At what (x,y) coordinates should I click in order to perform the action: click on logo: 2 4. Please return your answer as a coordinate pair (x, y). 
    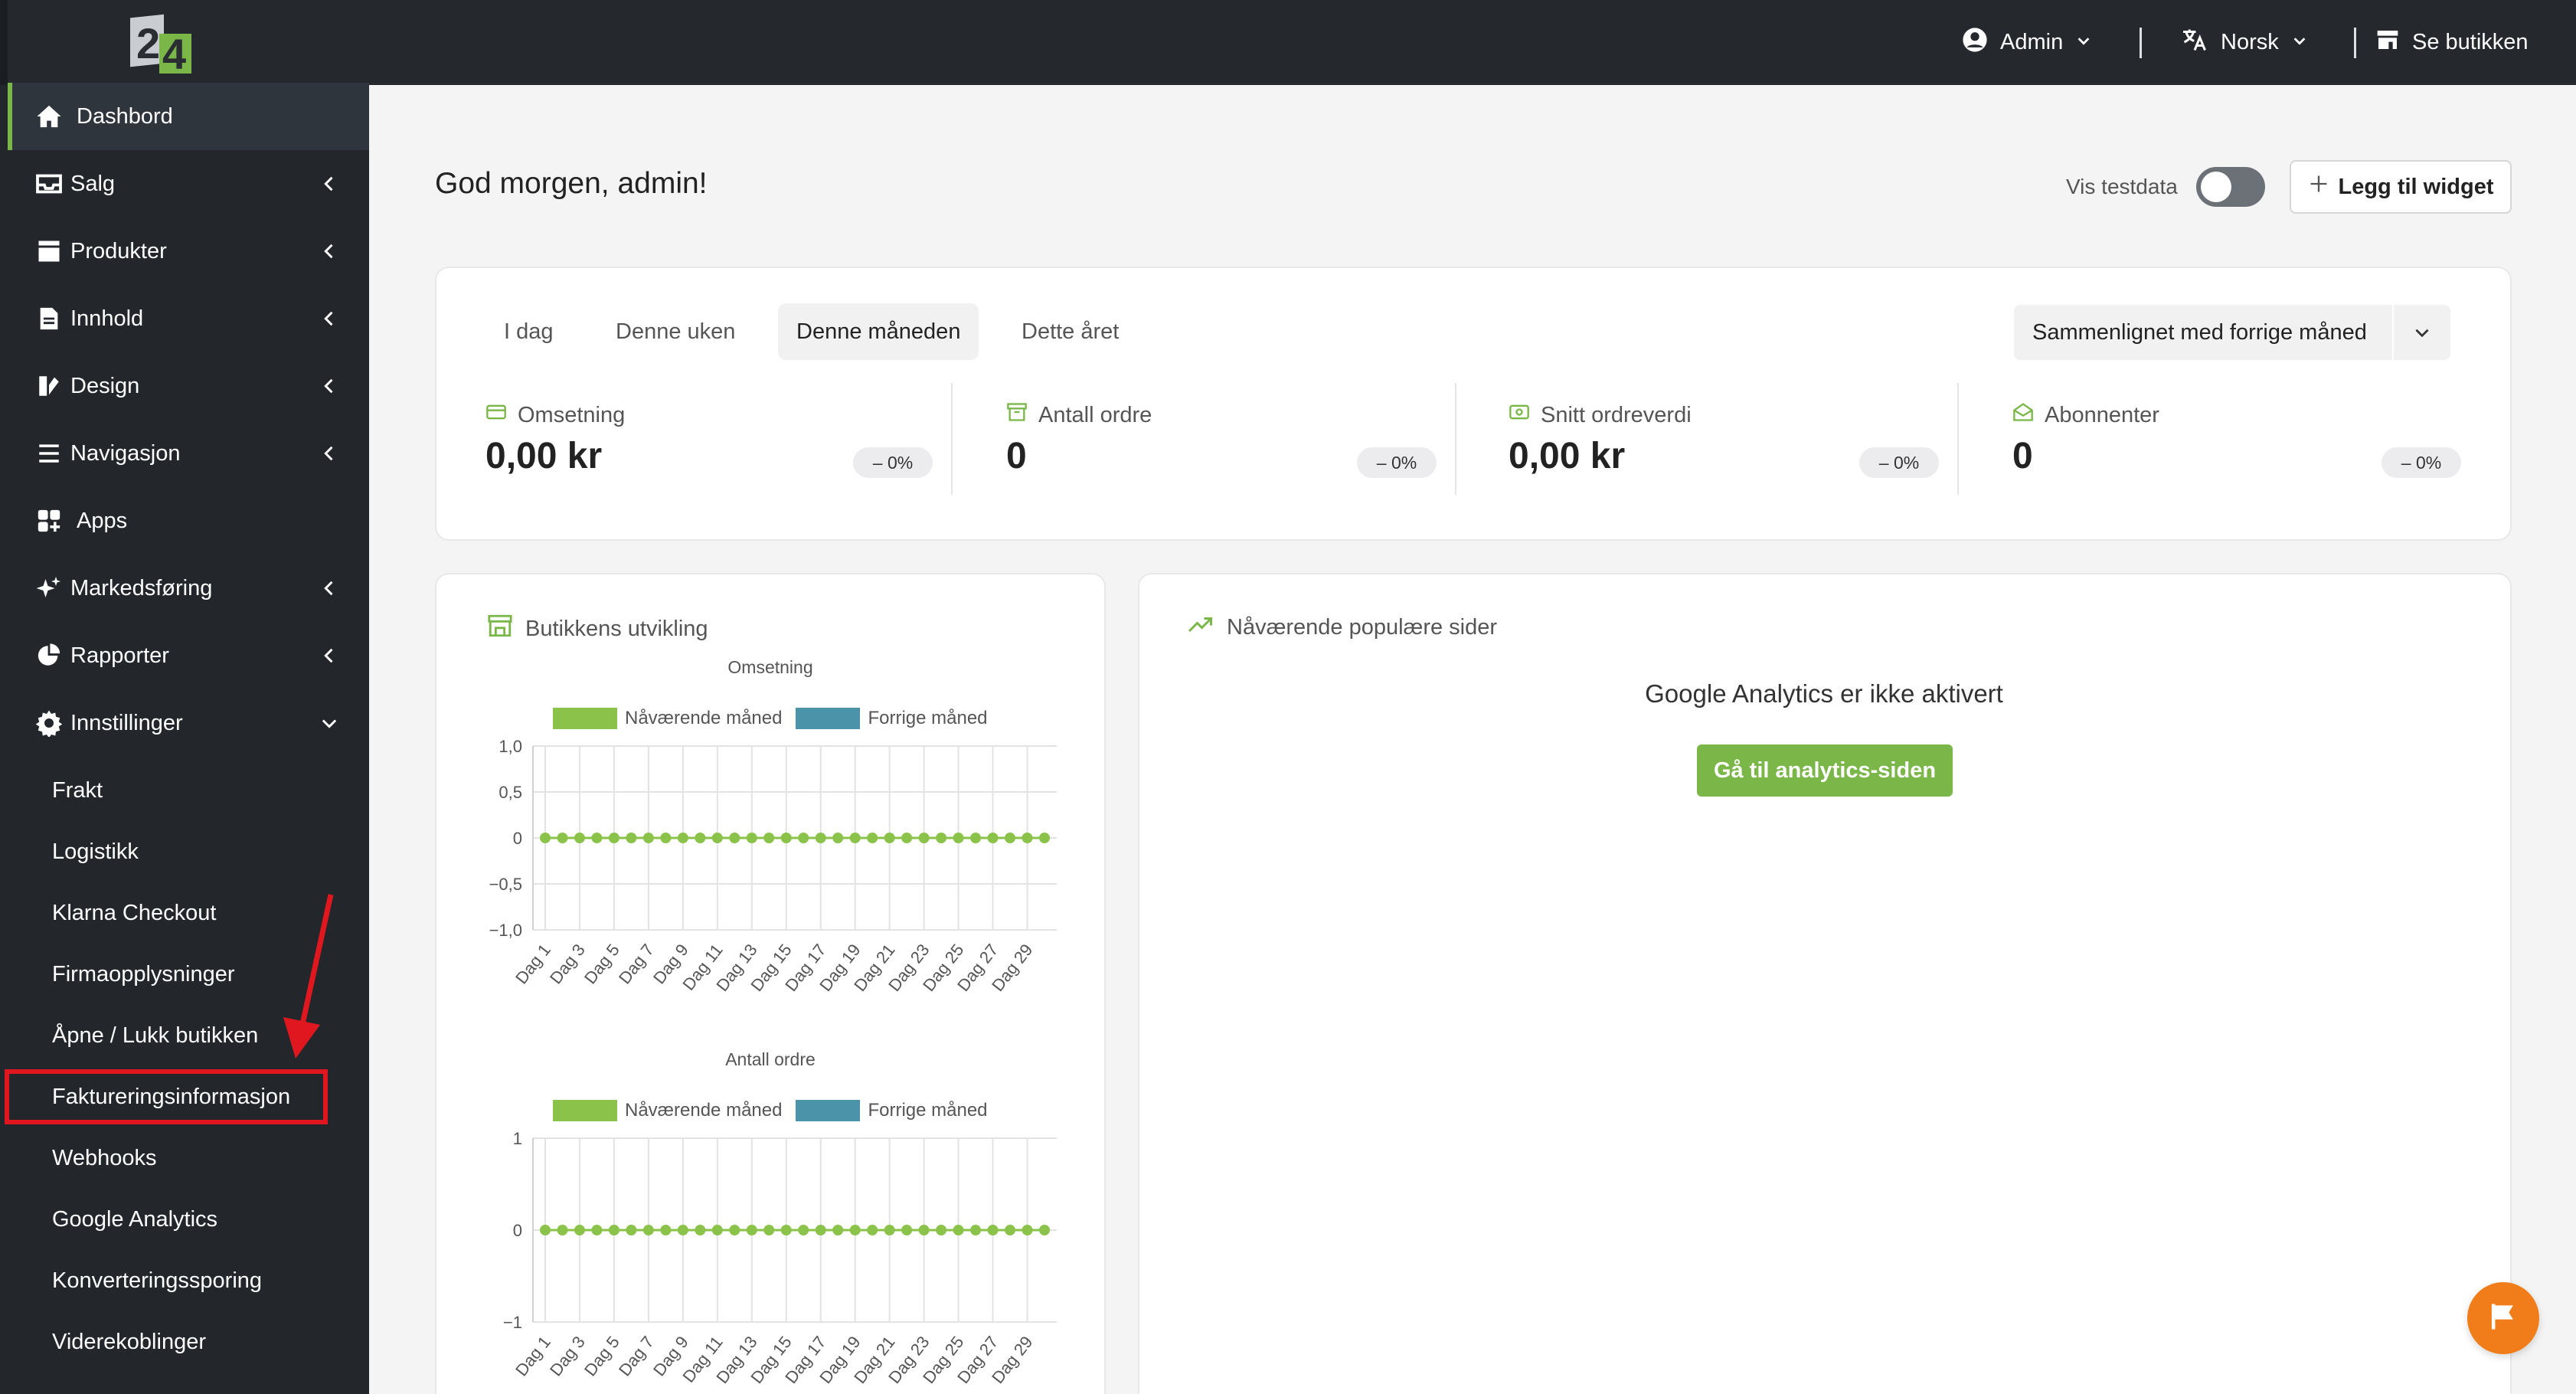
    Looking at the image, I should click on (162, 45).